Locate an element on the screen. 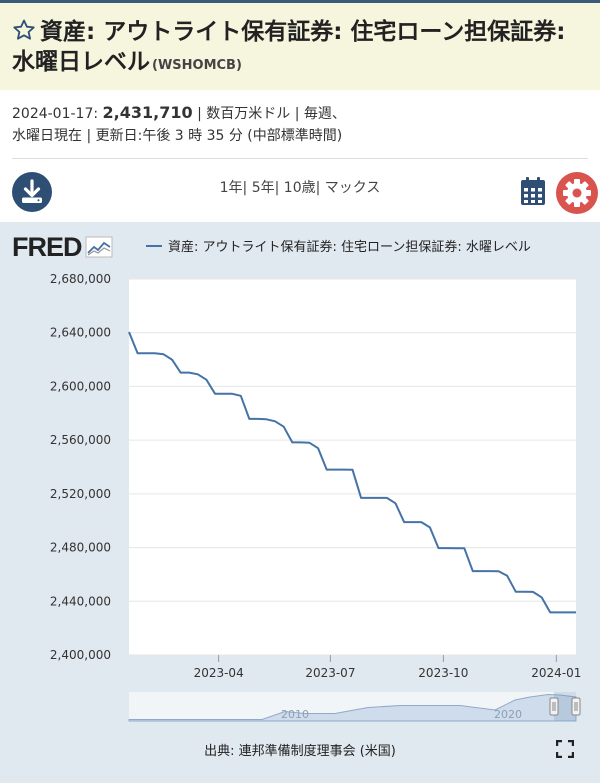 The height and width of the screenshot is (783, 600). y-tick-label: 2,640,000 is located at coordinates (80, 333).